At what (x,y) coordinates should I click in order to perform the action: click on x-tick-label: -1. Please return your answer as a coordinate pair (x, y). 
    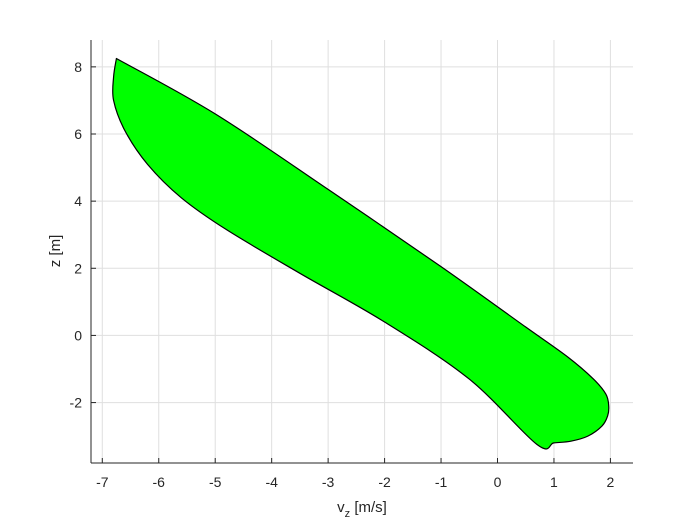
    Looking at the image, I should click on (441, 482).